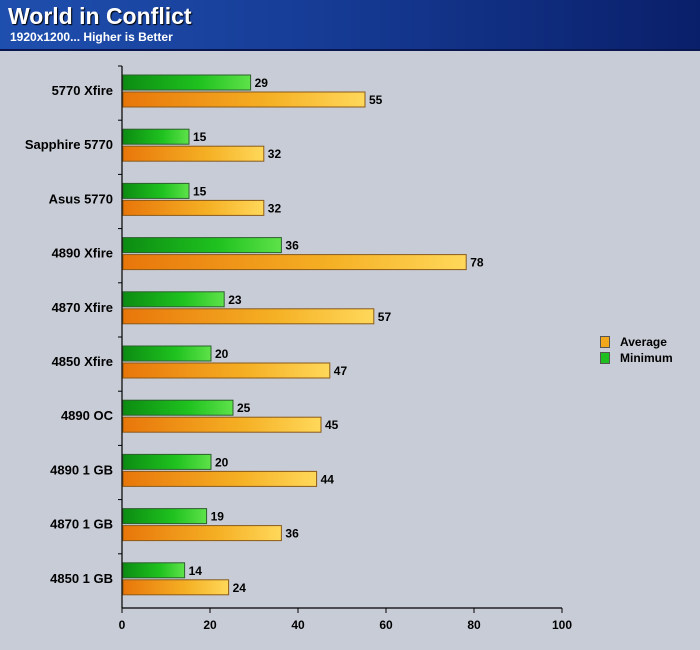  Describe the element at coordinates (240, 588) in the screenshot. I see `data-label-average: 24` at that location.